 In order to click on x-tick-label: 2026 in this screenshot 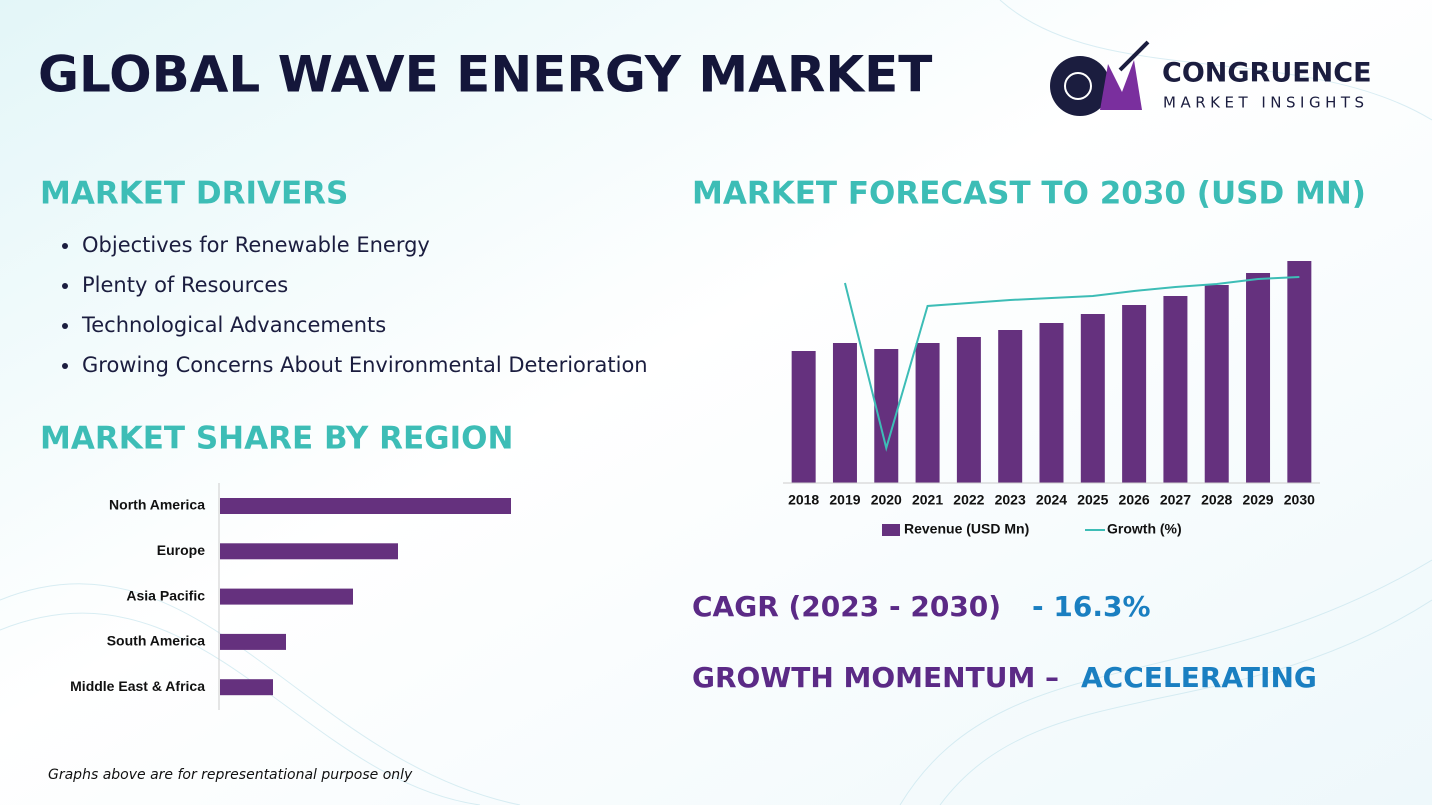, I will do `click(1134, 500)`.